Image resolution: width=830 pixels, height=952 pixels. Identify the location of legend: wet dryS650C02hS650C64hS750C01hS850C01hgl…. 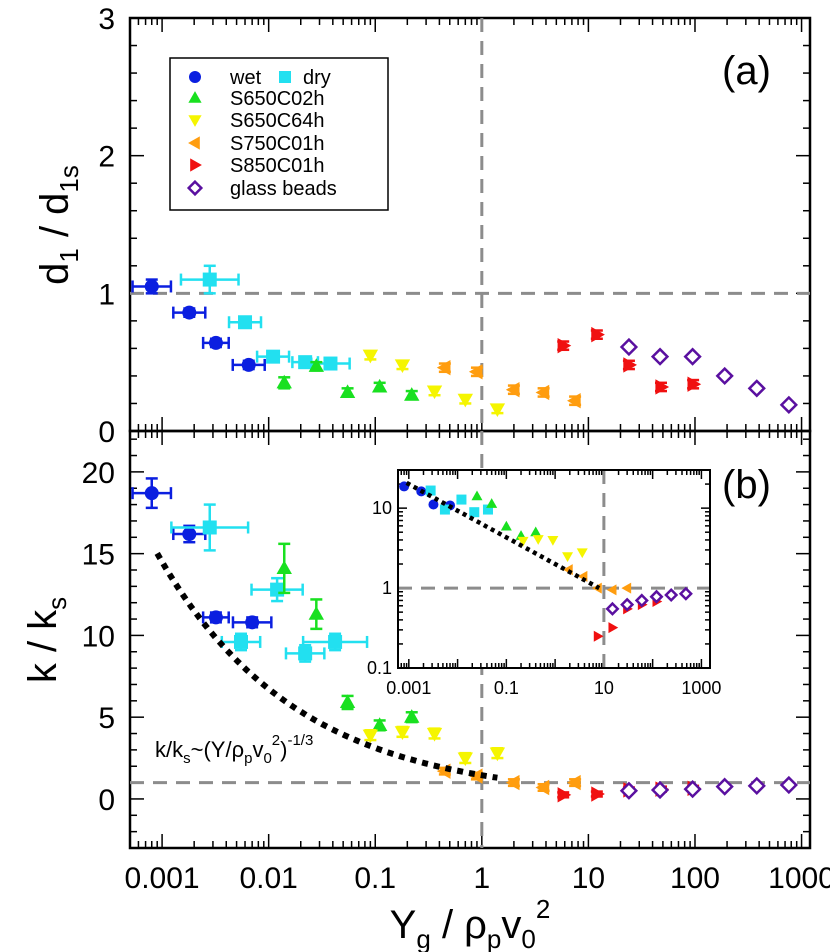
(279, 134).